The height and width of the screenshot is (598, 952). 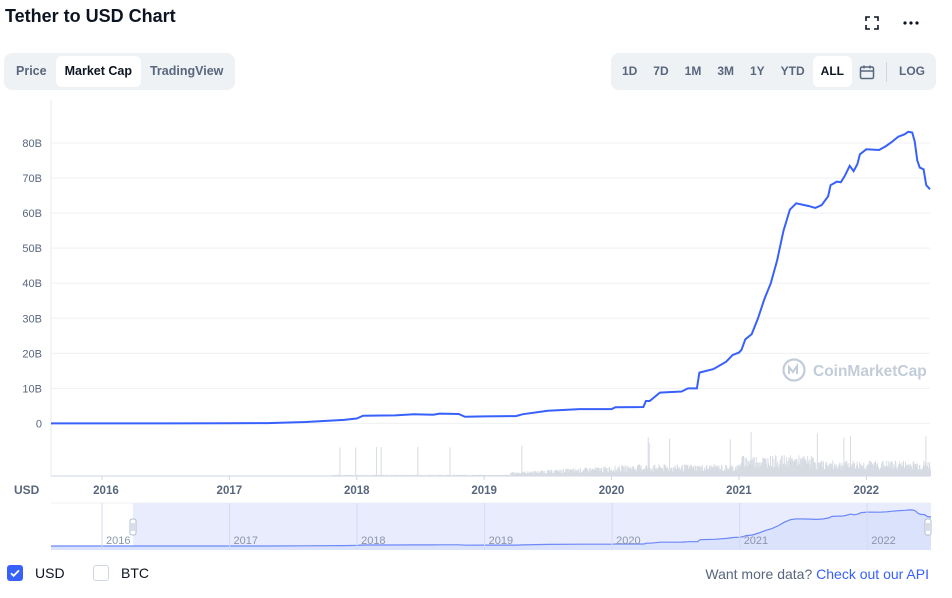 I want to click on currency-toggle-usd: USD, so click(x=36, y=573).